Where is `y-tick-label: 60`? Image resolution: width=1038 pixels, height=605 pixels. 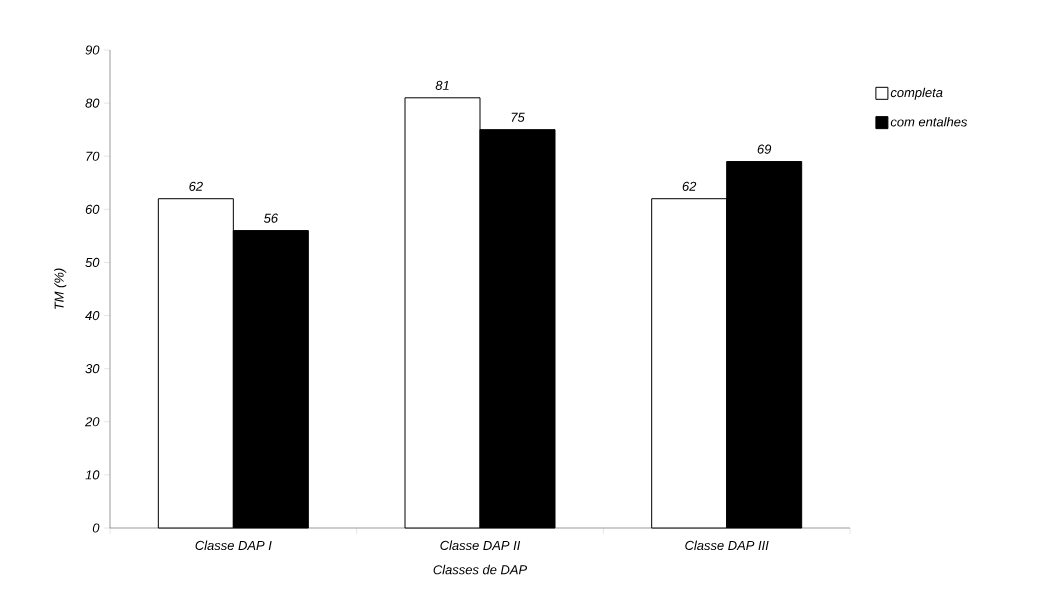
y-tick-label: 60 is located at coordinates (92, 209).